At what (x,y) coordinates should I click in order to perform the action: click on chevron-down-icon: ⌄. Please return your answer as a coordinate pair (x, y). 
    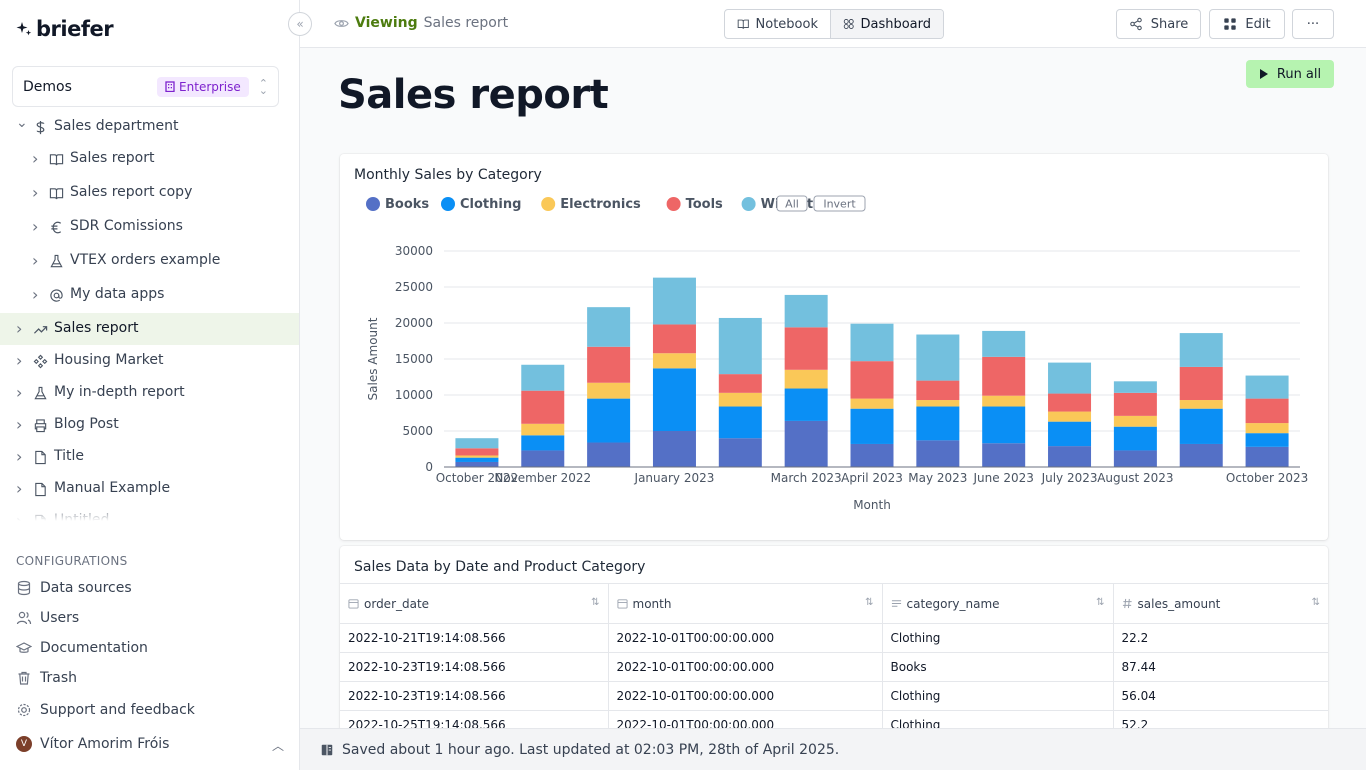
    Looking at the image, I should click on (22, 123).